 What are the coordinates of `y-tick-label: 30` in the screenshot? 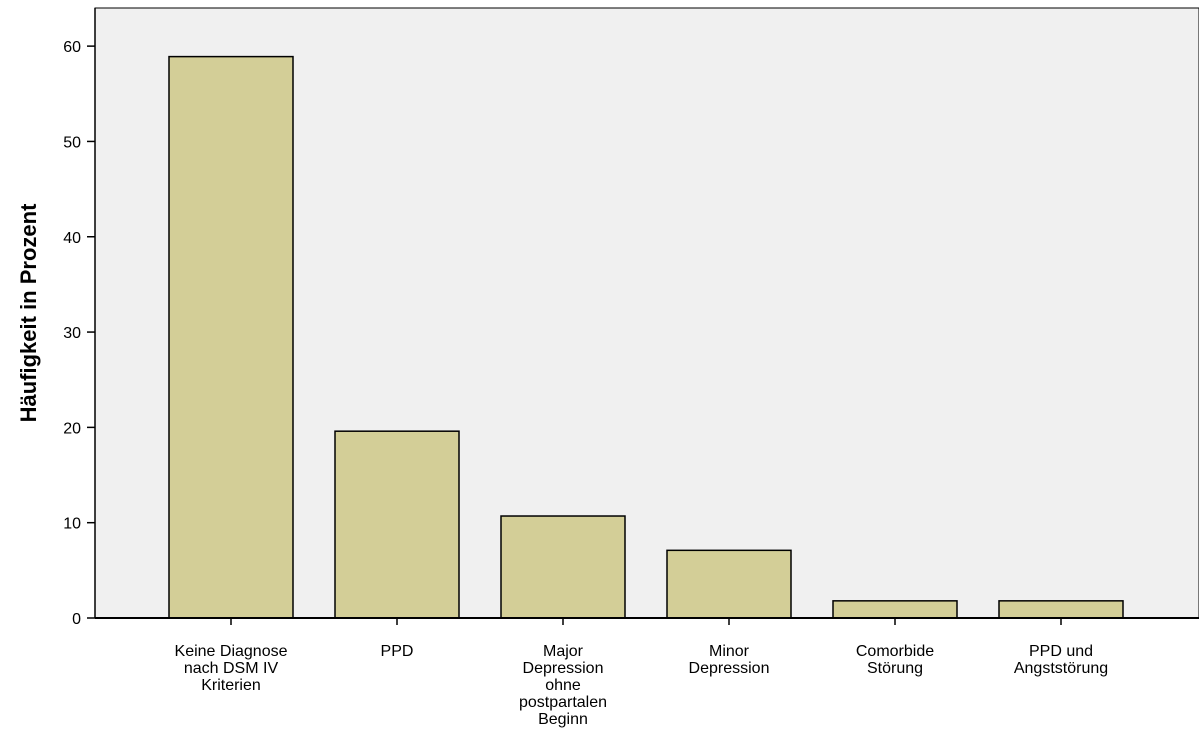 It's located at (72, 333).